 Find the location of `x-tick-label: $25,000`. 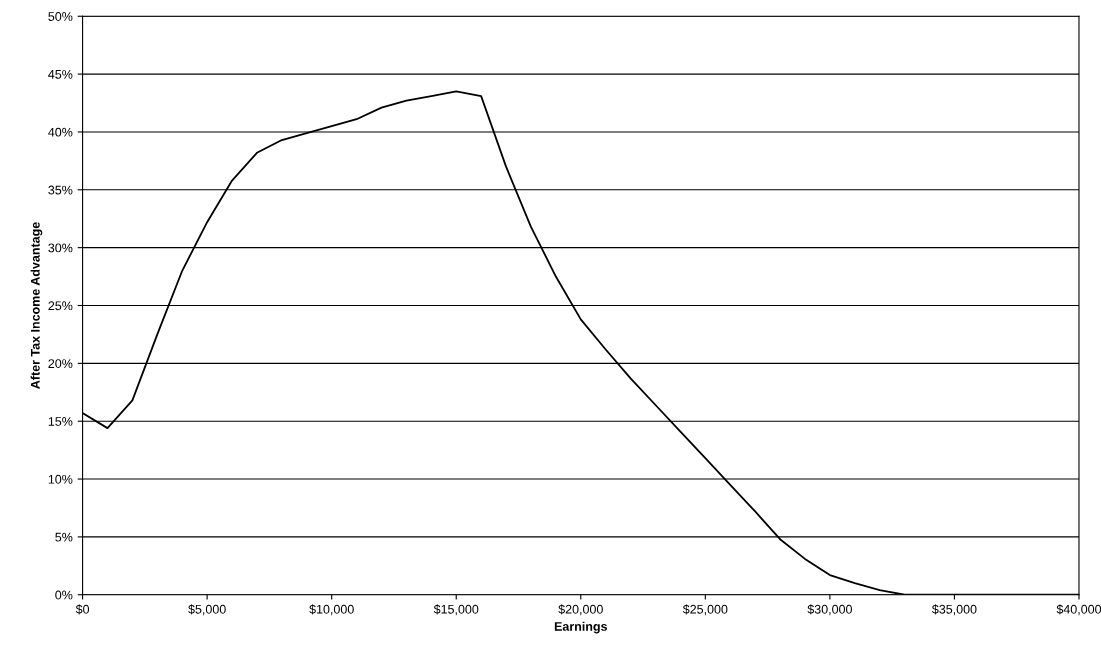

x-tick-label: $25,000 is located at coordinates (705, 610).